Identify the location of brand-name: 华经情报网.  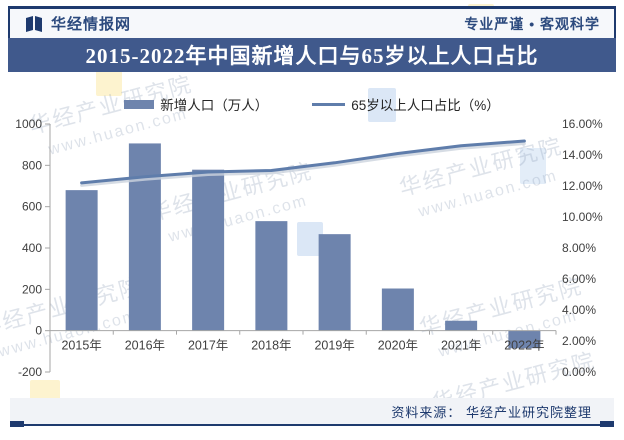
(91, 24).